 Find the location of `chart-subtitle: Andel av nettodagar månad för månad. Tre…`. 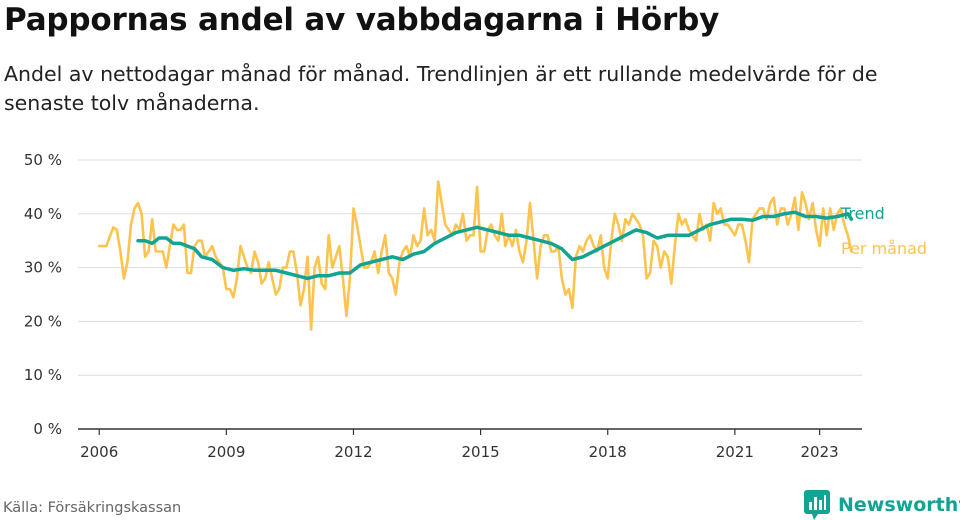

chart-subtitle: Andel av nettodagar månad för månad. Tre… is located at coordinates (441, 88).